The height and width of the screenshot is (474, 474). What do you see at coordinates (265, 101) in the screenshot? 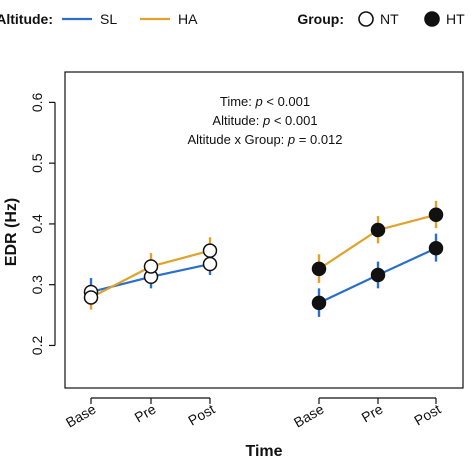
I see `annotation-time: Time: p < 0.001` at bounding box center [265, 101].